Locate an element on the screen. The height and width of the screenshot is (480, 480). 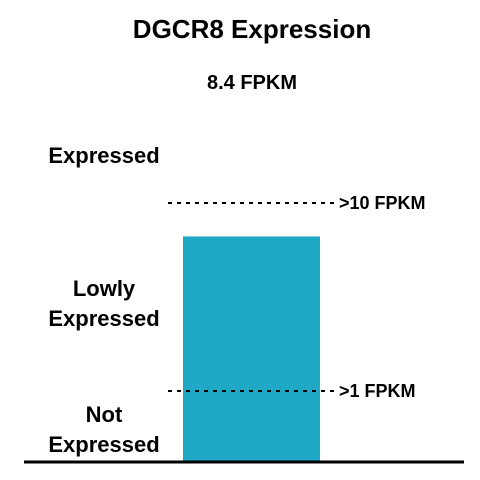
zone-label-not-line-1: Not is located at coordinates (104, 414).